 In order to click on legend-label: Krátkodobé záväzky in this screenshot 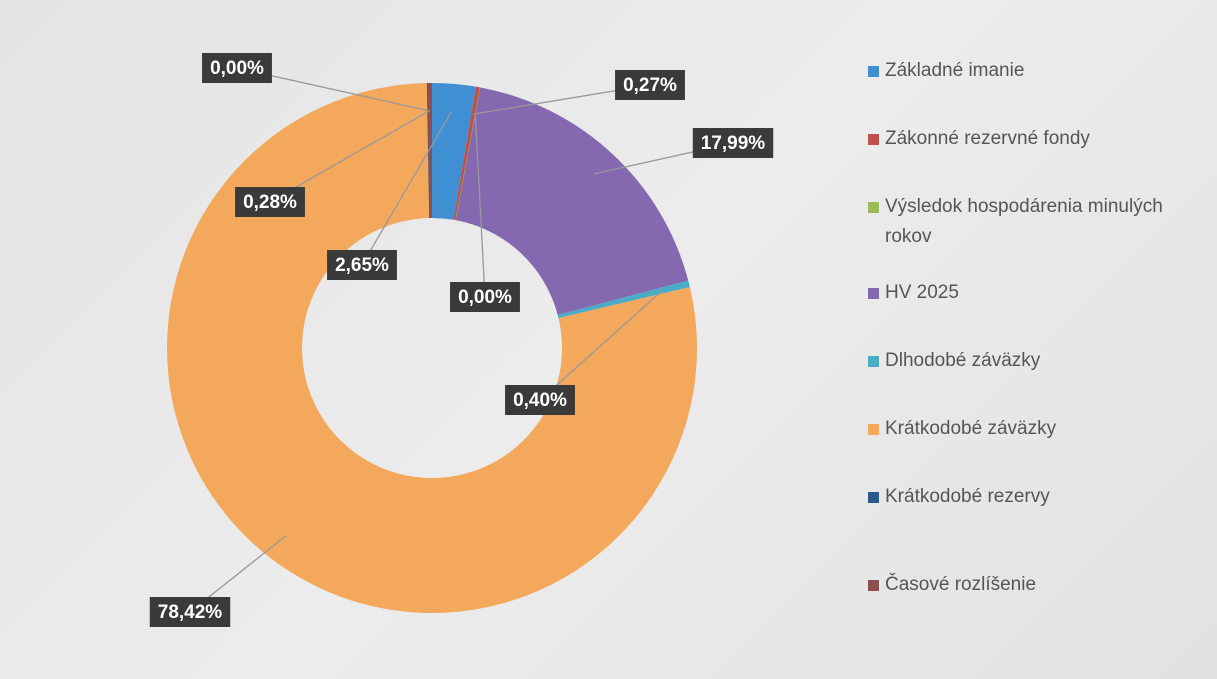, I will do `click(971, 428)`.